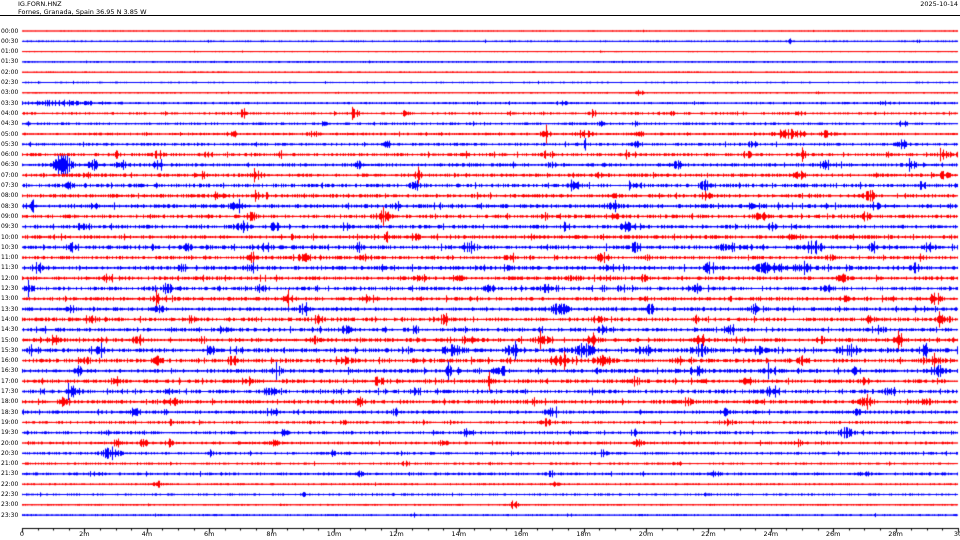 The image size is (960, 540). I want to click on x-axis-tick-label: 26m, so click(833, 534).